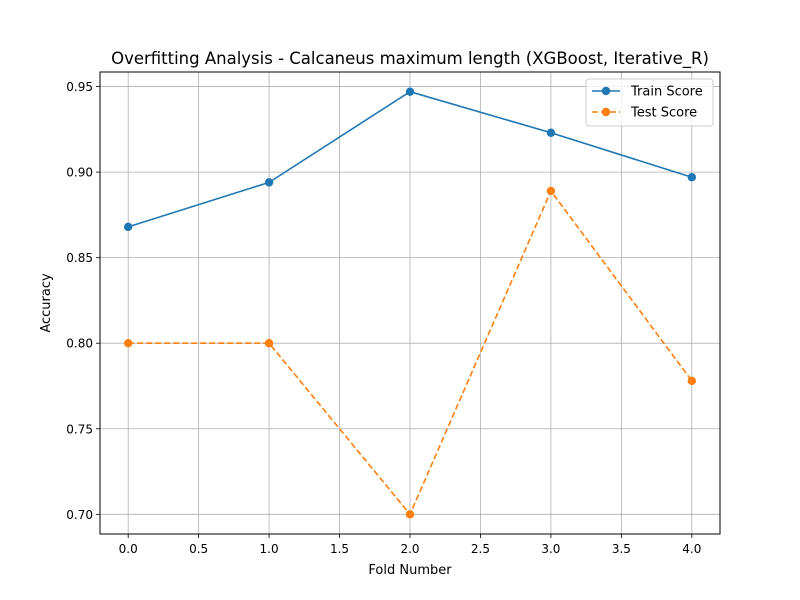  Describe the element at coordinates (606, 112) in the screenshot. I see `legend-test-score-marker` at that location.